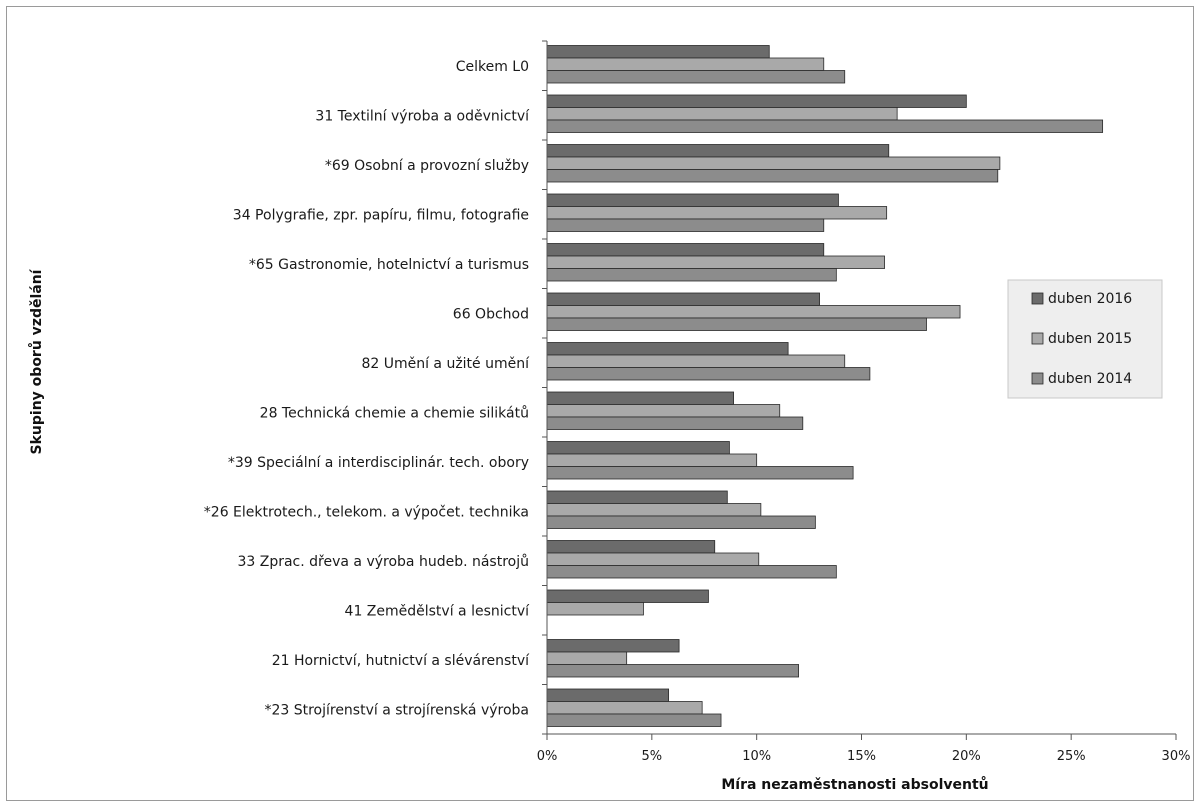  Describe the element at coordinates (756, 756) in the screenshot. I see `x-tick-label: 10%` at that location.